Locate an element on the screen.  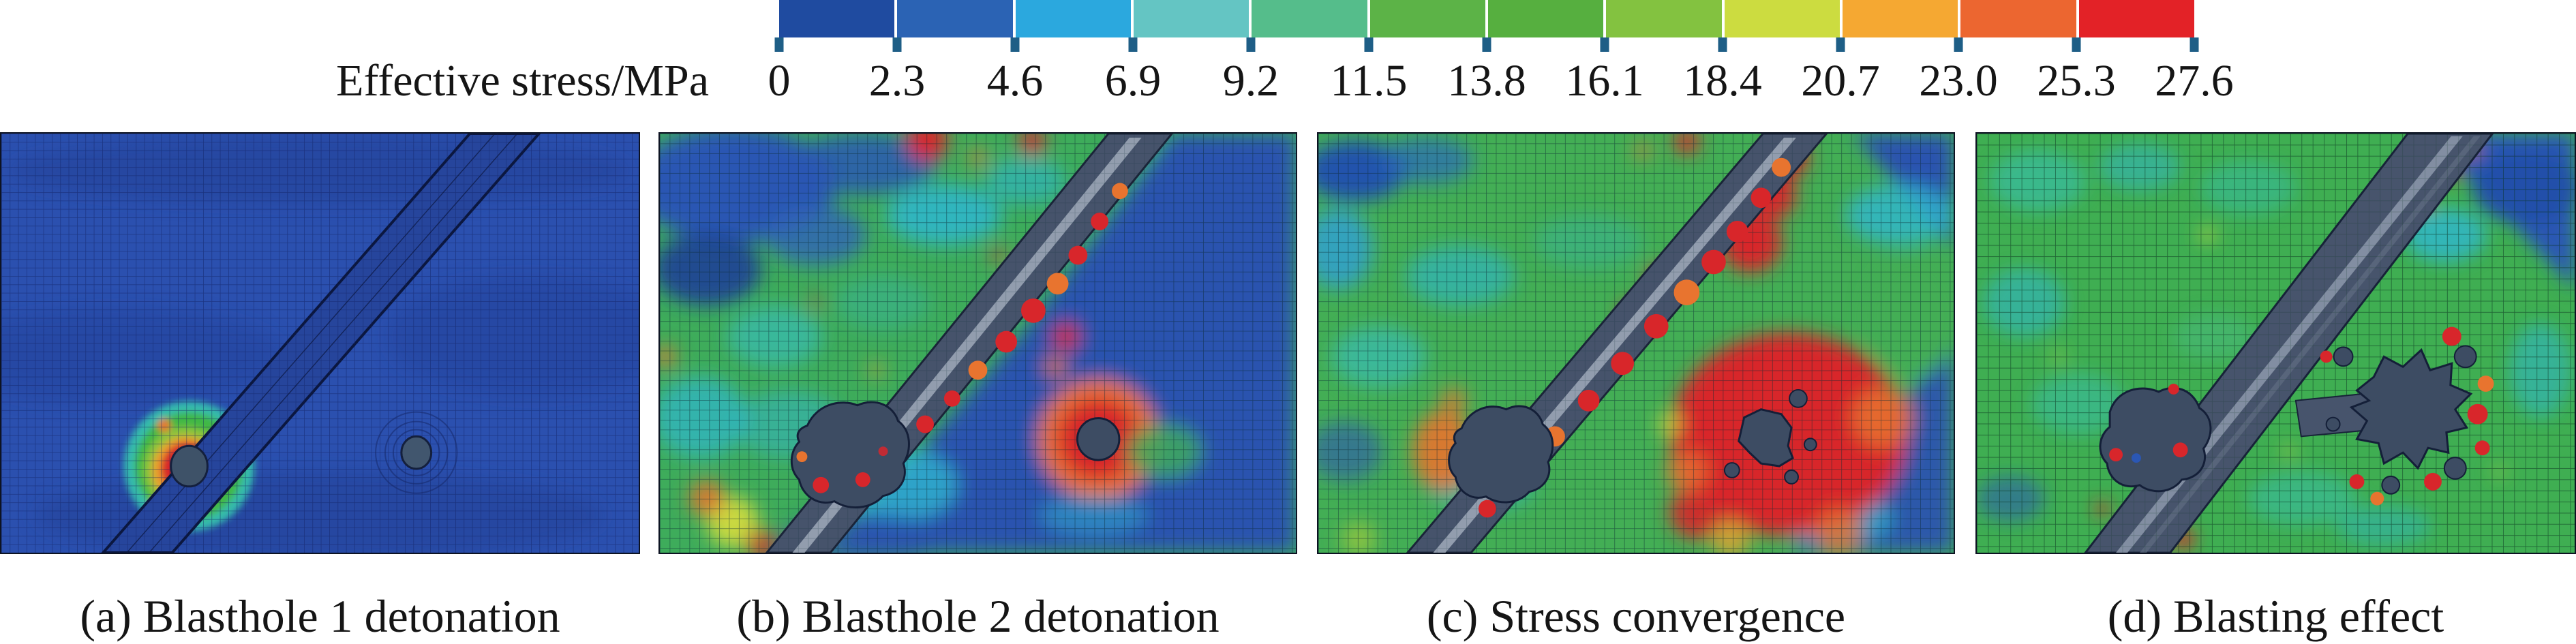
colorbar-tick-label: 23.0 is located at coordinates (1958, 81).